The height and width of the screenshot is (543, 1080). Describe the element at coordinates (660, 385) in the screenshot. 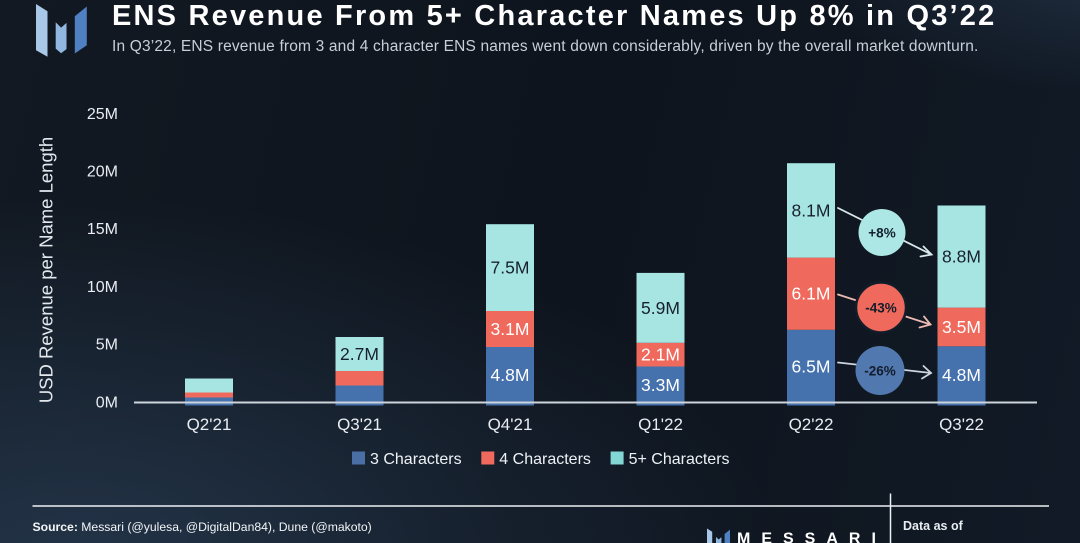

I see `svg-text: 3.3M` at that location.